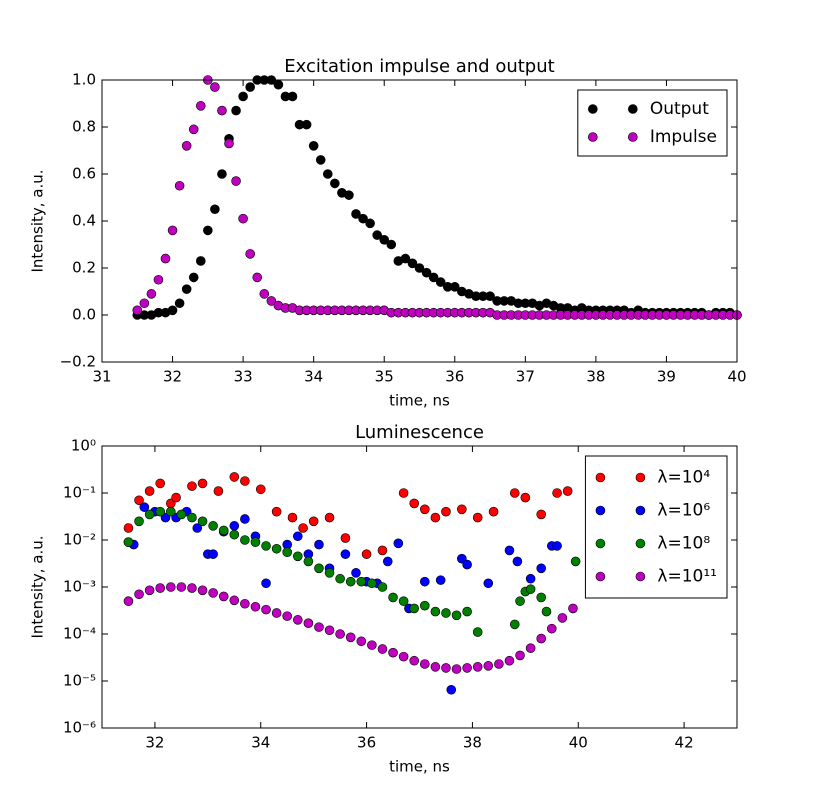 The image size is (817, 810). What do you see at coordinates (419, 401) in the screenshot?
I see `x-axis-label: time, ns` at bounding box center [419, 401].